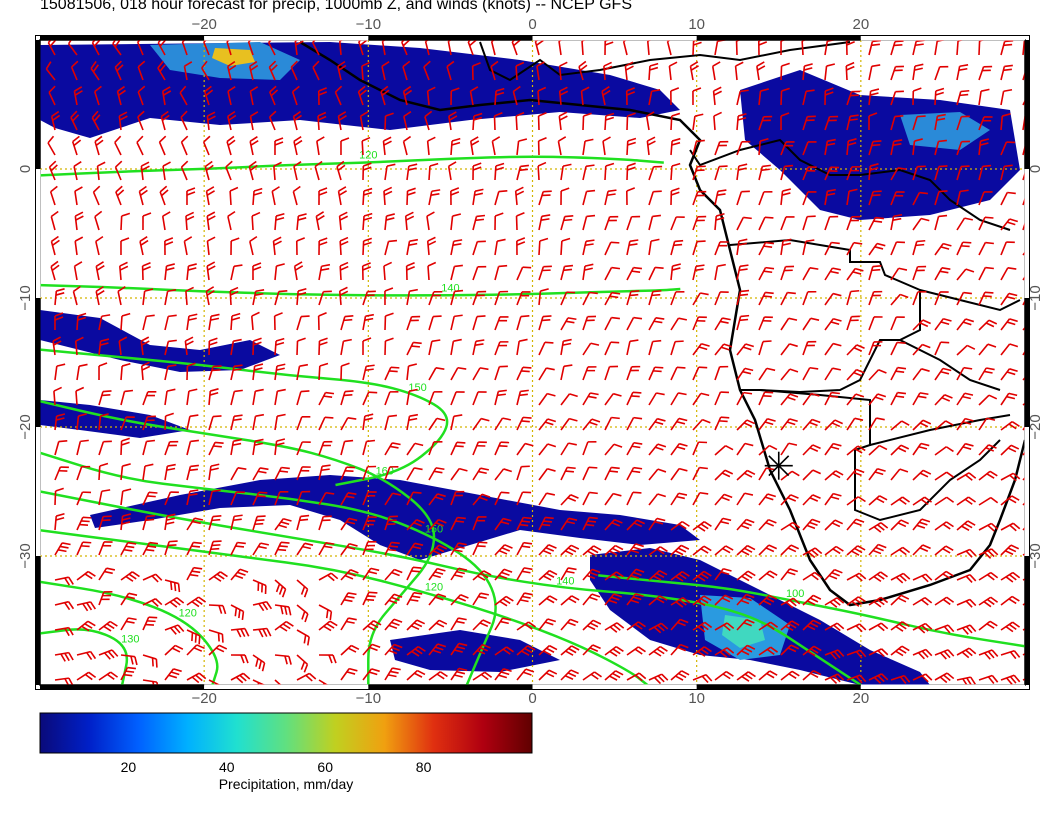  I want to click on lat-tick-label-left: −20, so click(25, 426).